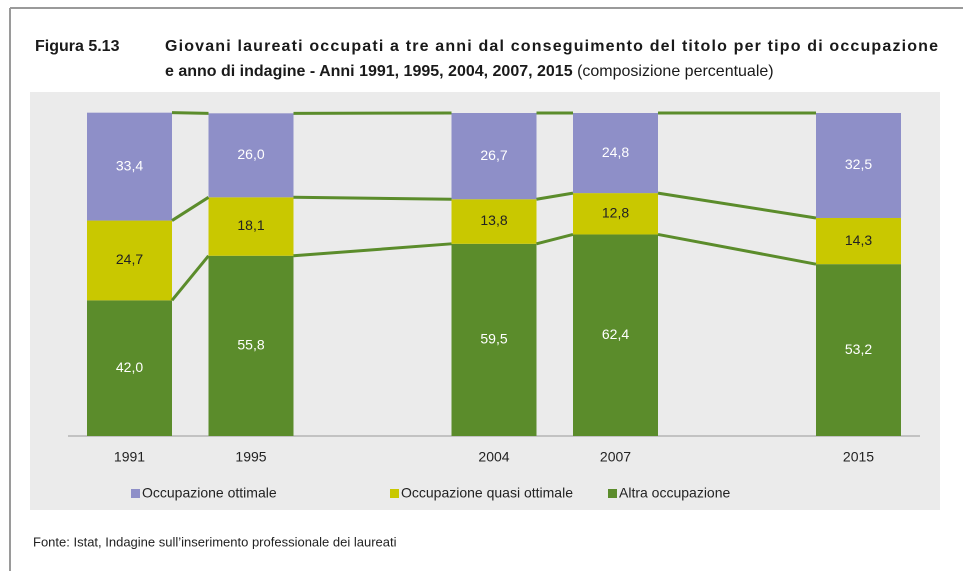 Image resolution: width=963 pixels, height=571 pixels. I want to click on data-label: 33,4, so click(129, 165).